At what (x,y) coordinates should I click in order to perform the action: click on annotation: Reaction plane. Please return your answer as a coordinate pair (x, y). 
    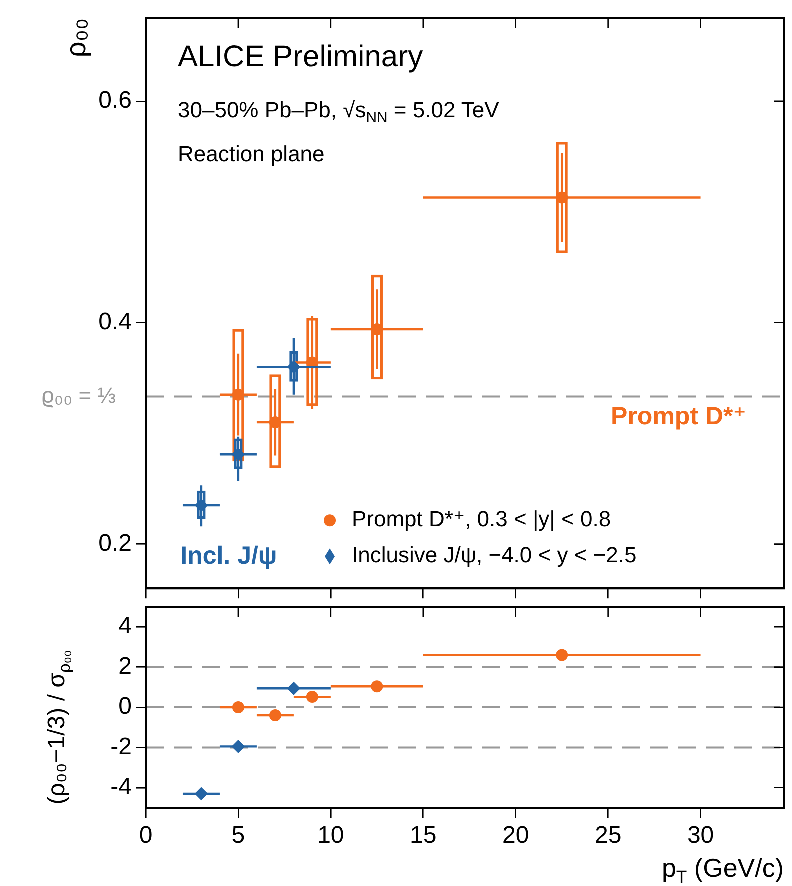
    Looking at the image, I should click on (251, 153).